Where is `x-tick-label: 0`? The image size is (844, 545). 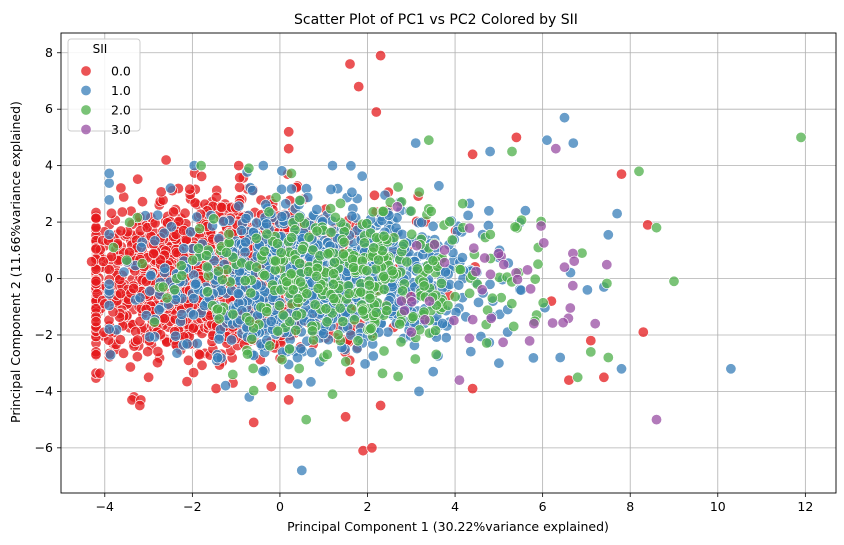 x-tick-label: 0 is located at coordinates (280, 506).